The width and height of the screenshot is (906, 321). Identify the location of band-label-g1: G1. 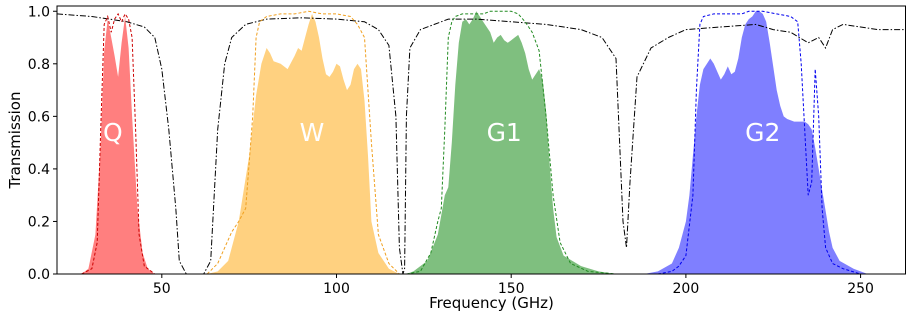
(504, 132).